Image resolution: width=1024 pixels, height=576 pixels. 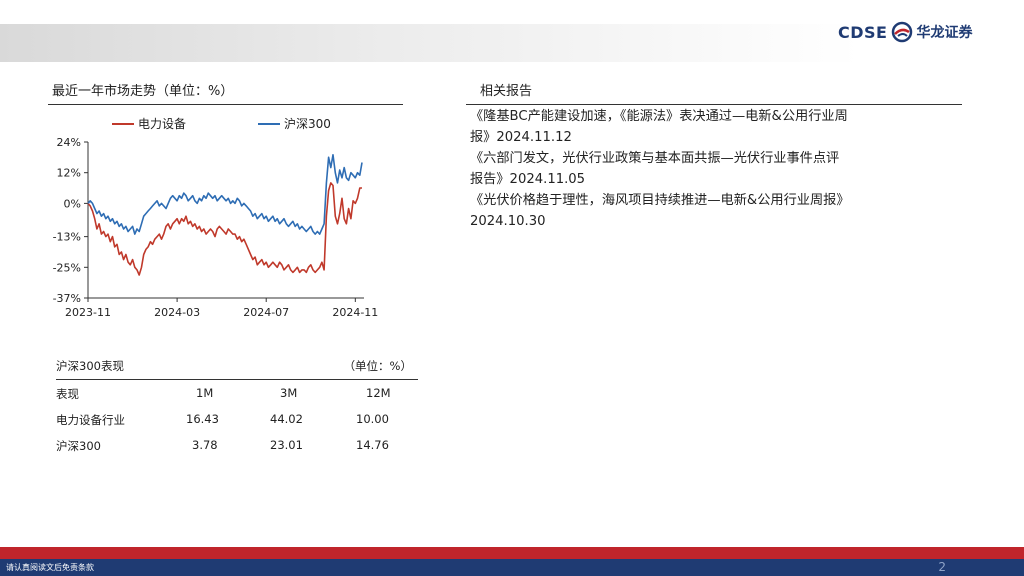 What do you see at coordinates (143, 91) in the screenshot?
I see `chart-title: 最近一年市场走势（单位：%）` at bounding box center [143, 91].